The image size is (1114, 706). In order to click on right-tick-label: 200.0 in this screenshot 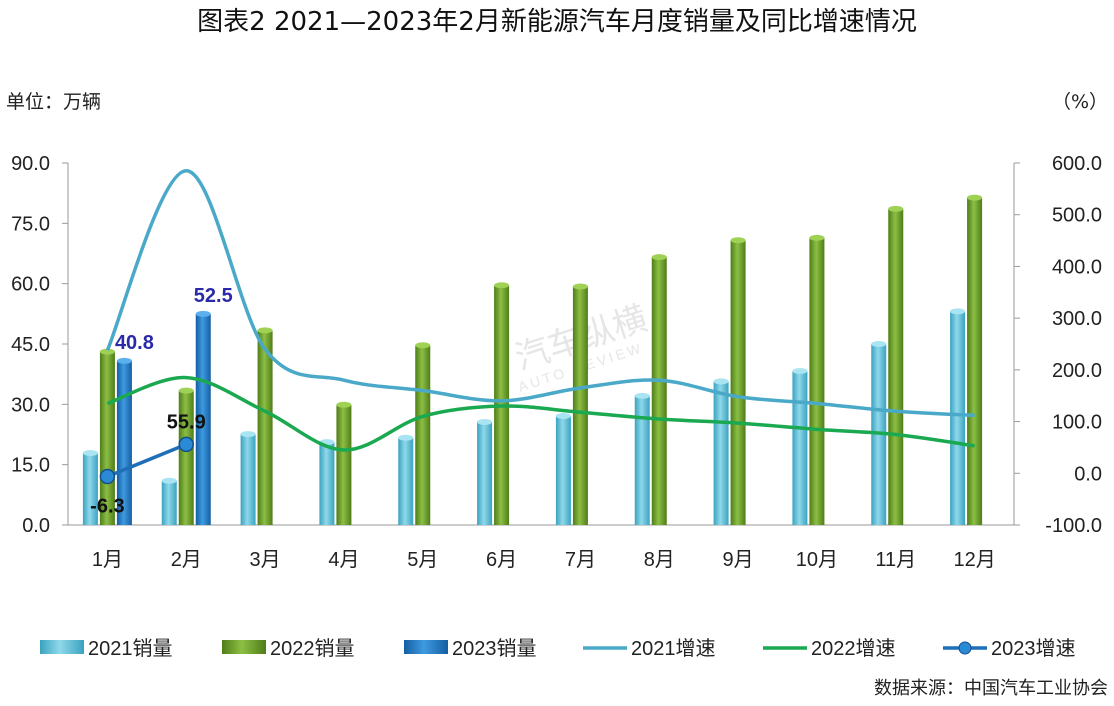, I will do `click(1077, 371)`.